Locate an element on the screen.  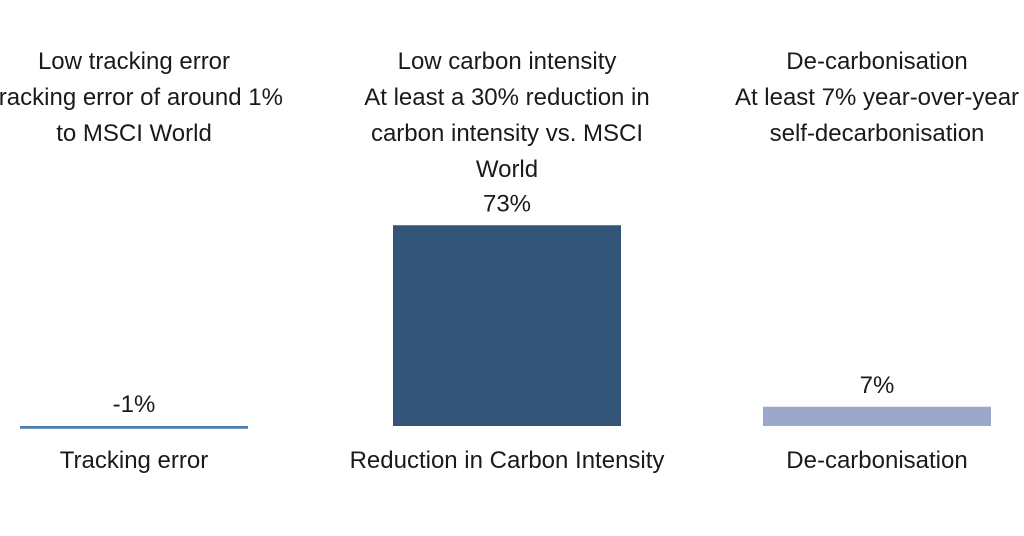
x-tick-label: Reduction in Carbon Intensity is located at coordinates (507, 460).